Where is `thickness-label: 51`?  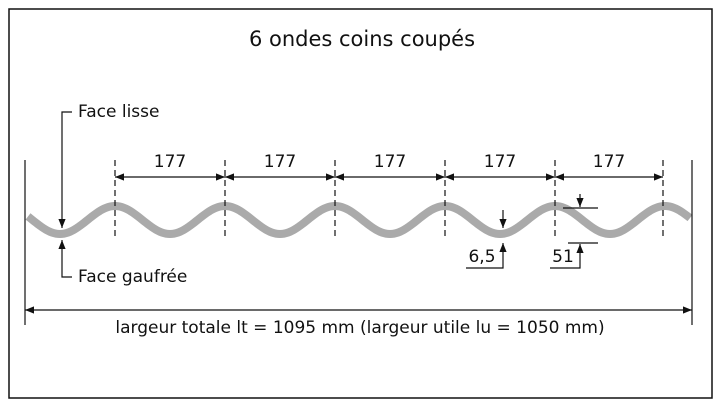
thickness-label: 51 is located at coordinates (563, 257).